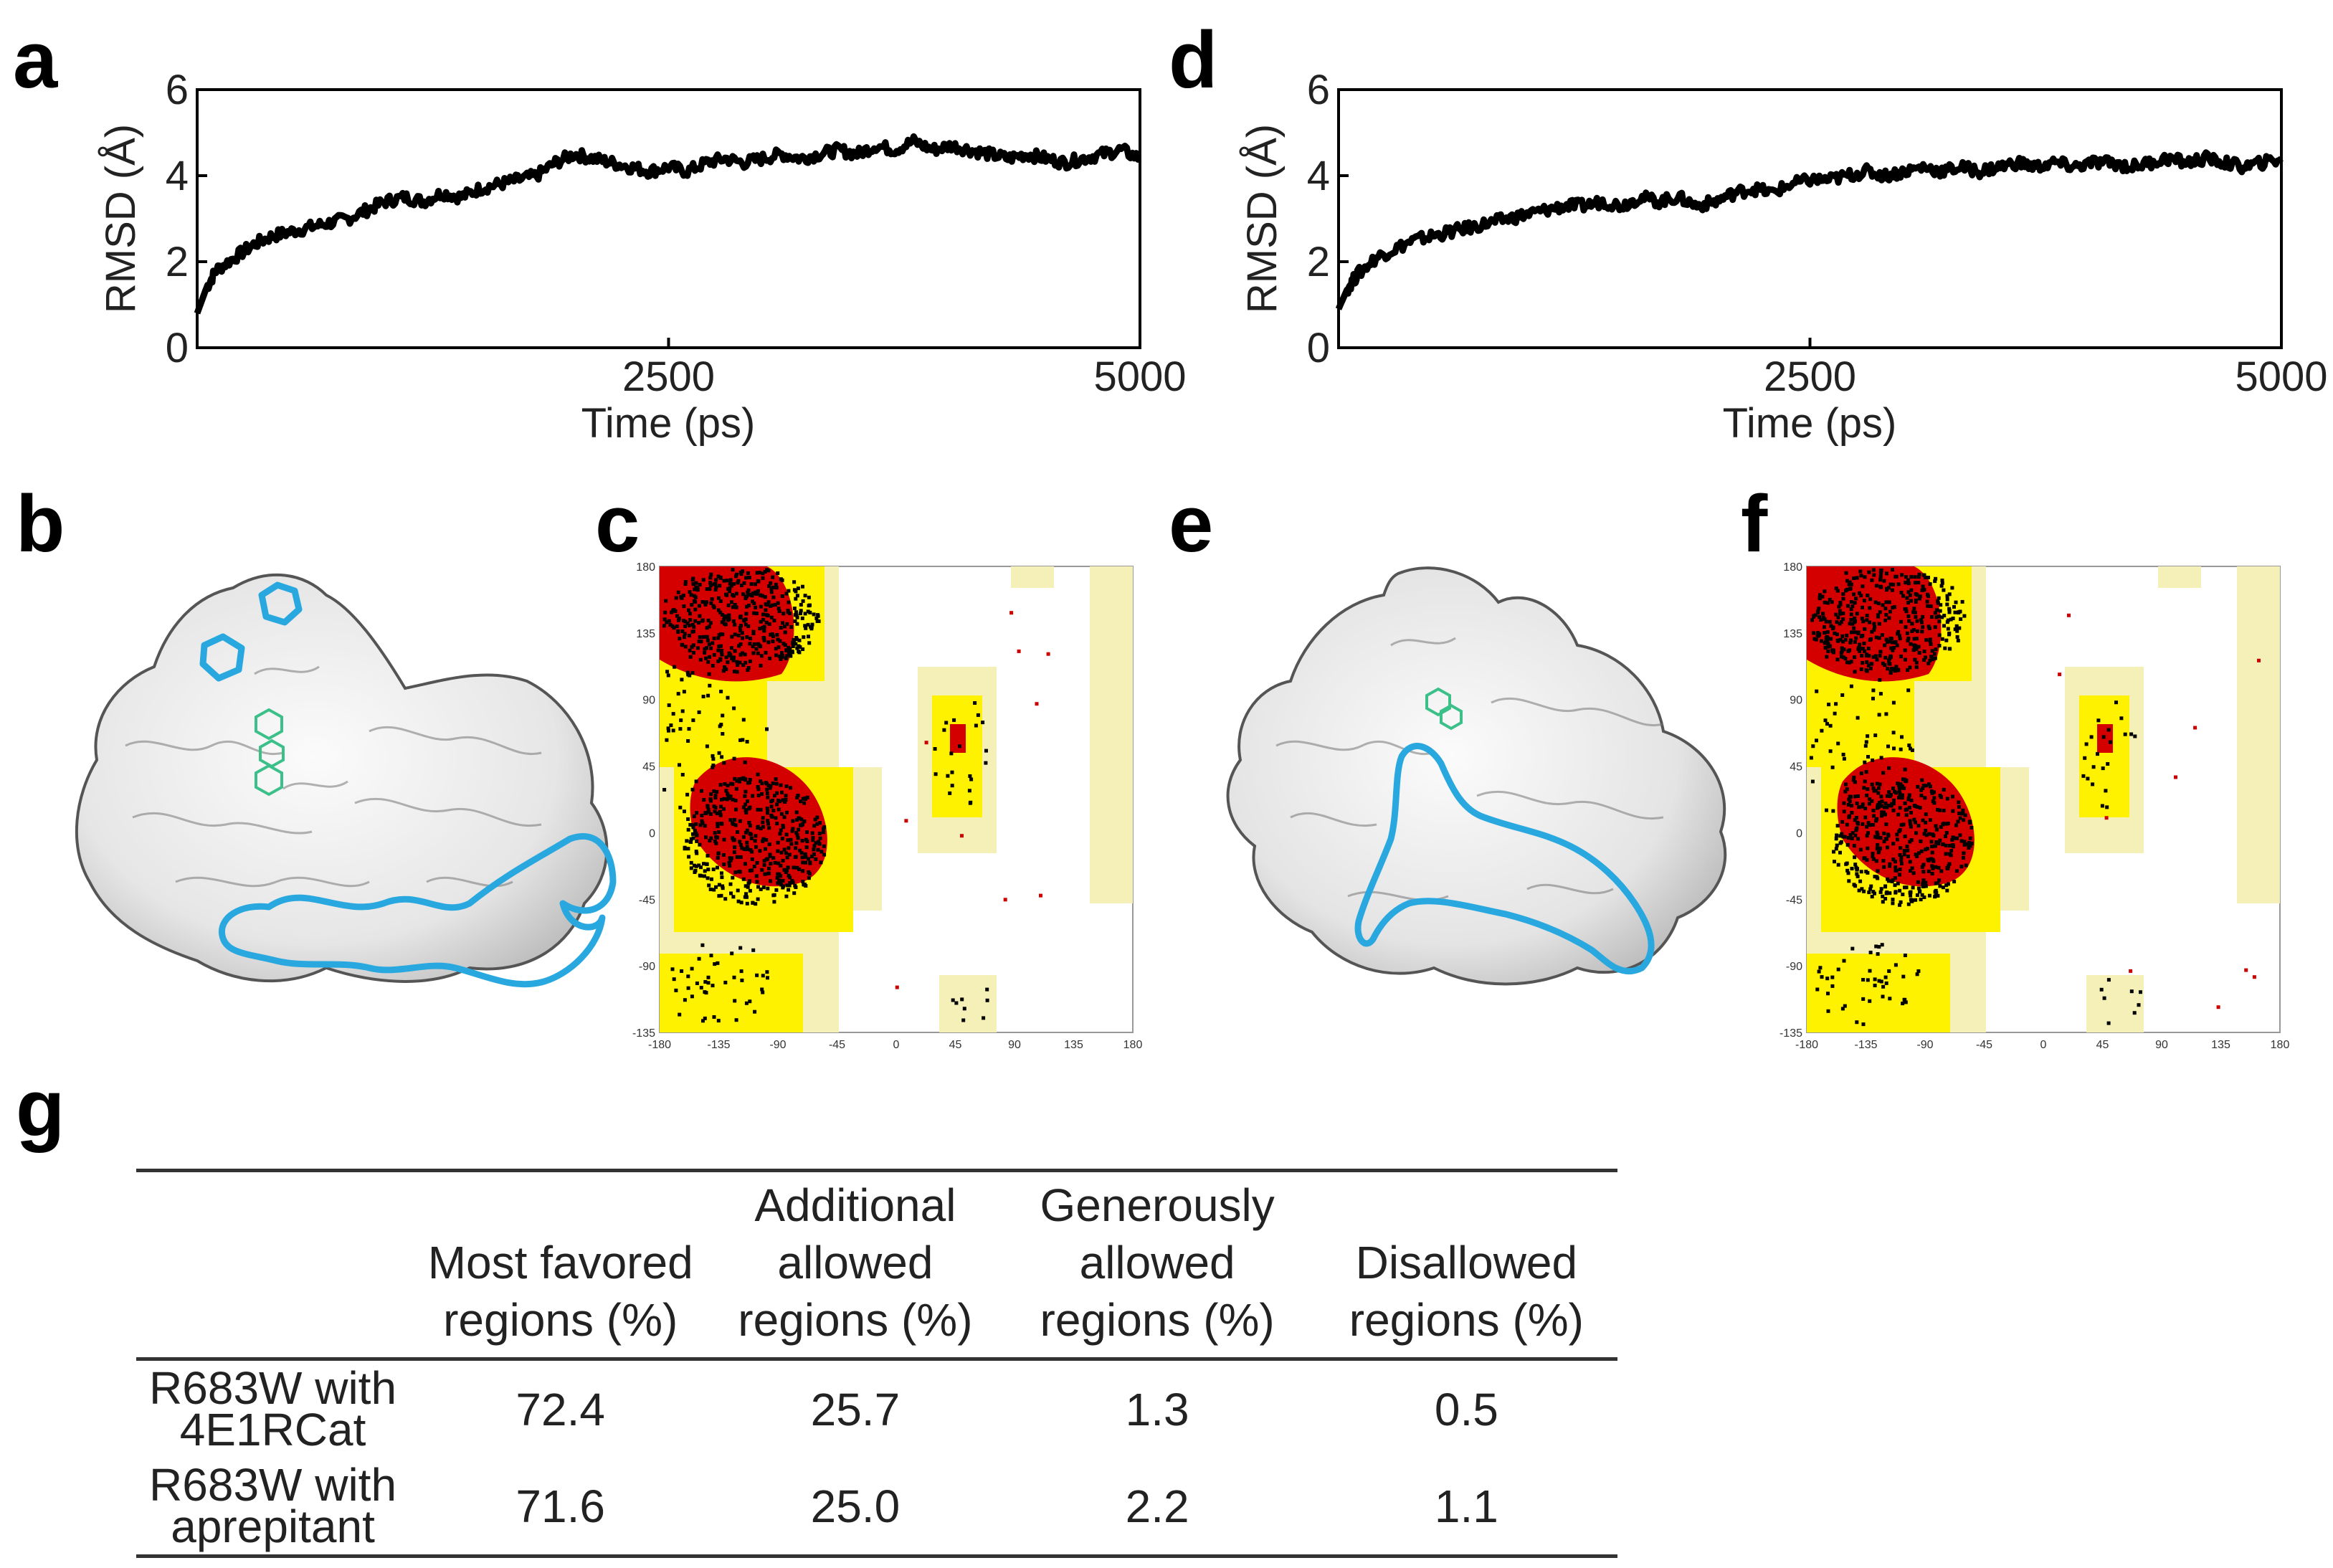  Describe the element at coordinates (1504, 859) in the screenshot. I see `loop-outline` at that location.